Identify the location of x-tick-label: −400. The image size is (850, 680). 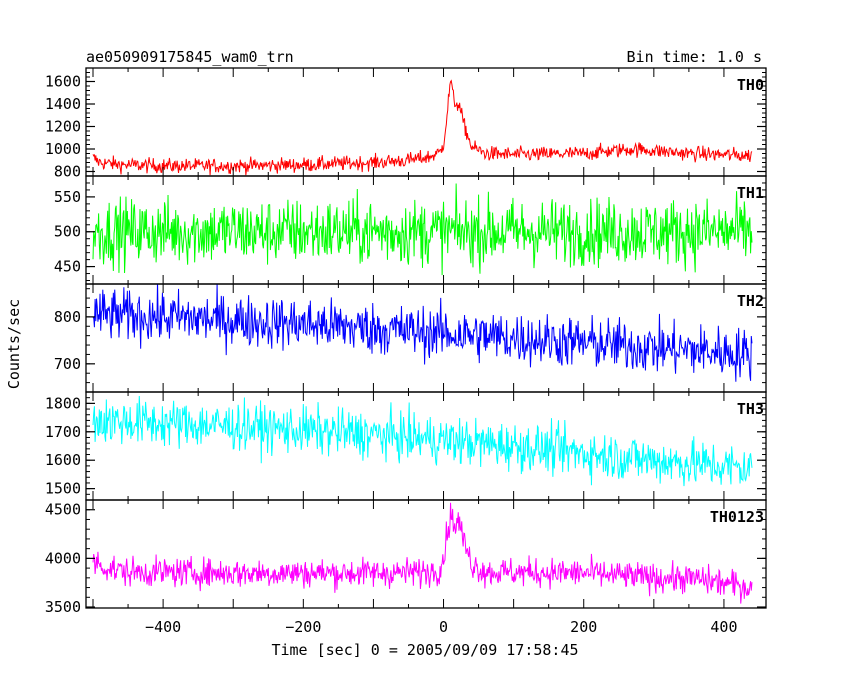
(163, 627).